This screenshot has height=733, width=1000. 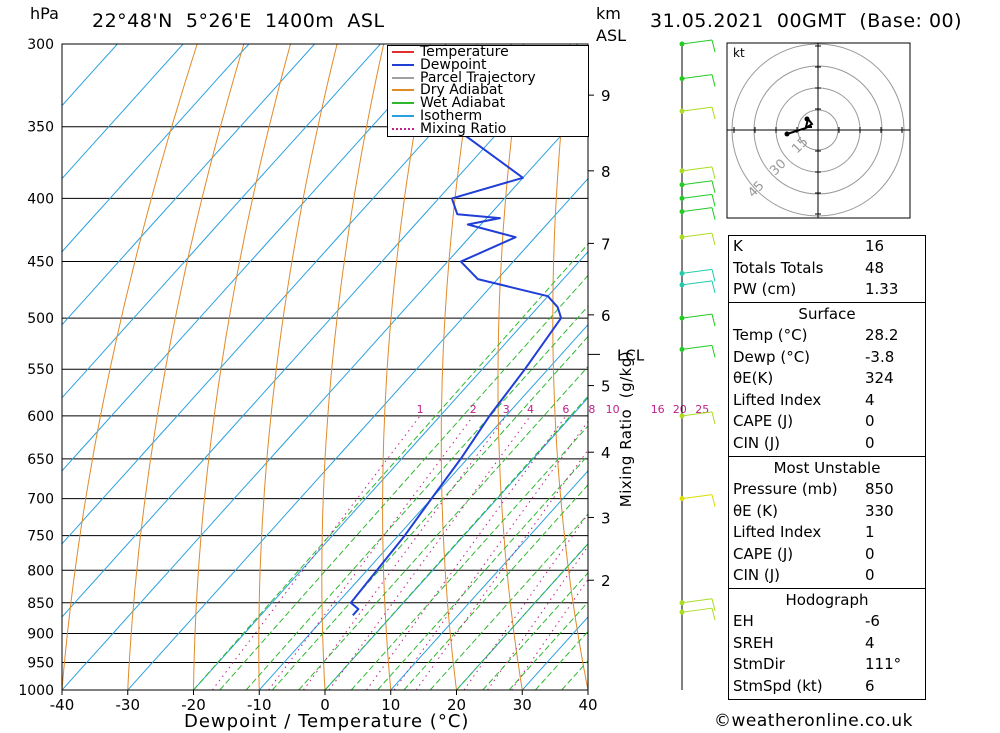 What do you see at coordinates (755, 510) in the screenshot?
I see `index-label: θE (K)` at bounding box center [755, 510].